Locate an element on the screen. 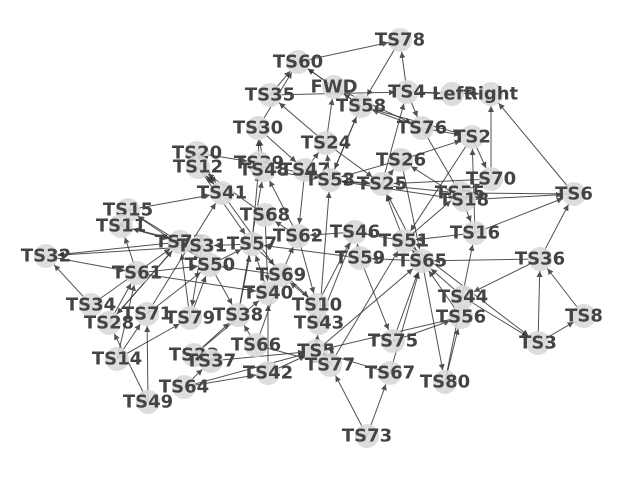 The width and height of the screenshot is (640, 480). node-ts75: TS75 is located at coordinates (393, 341).